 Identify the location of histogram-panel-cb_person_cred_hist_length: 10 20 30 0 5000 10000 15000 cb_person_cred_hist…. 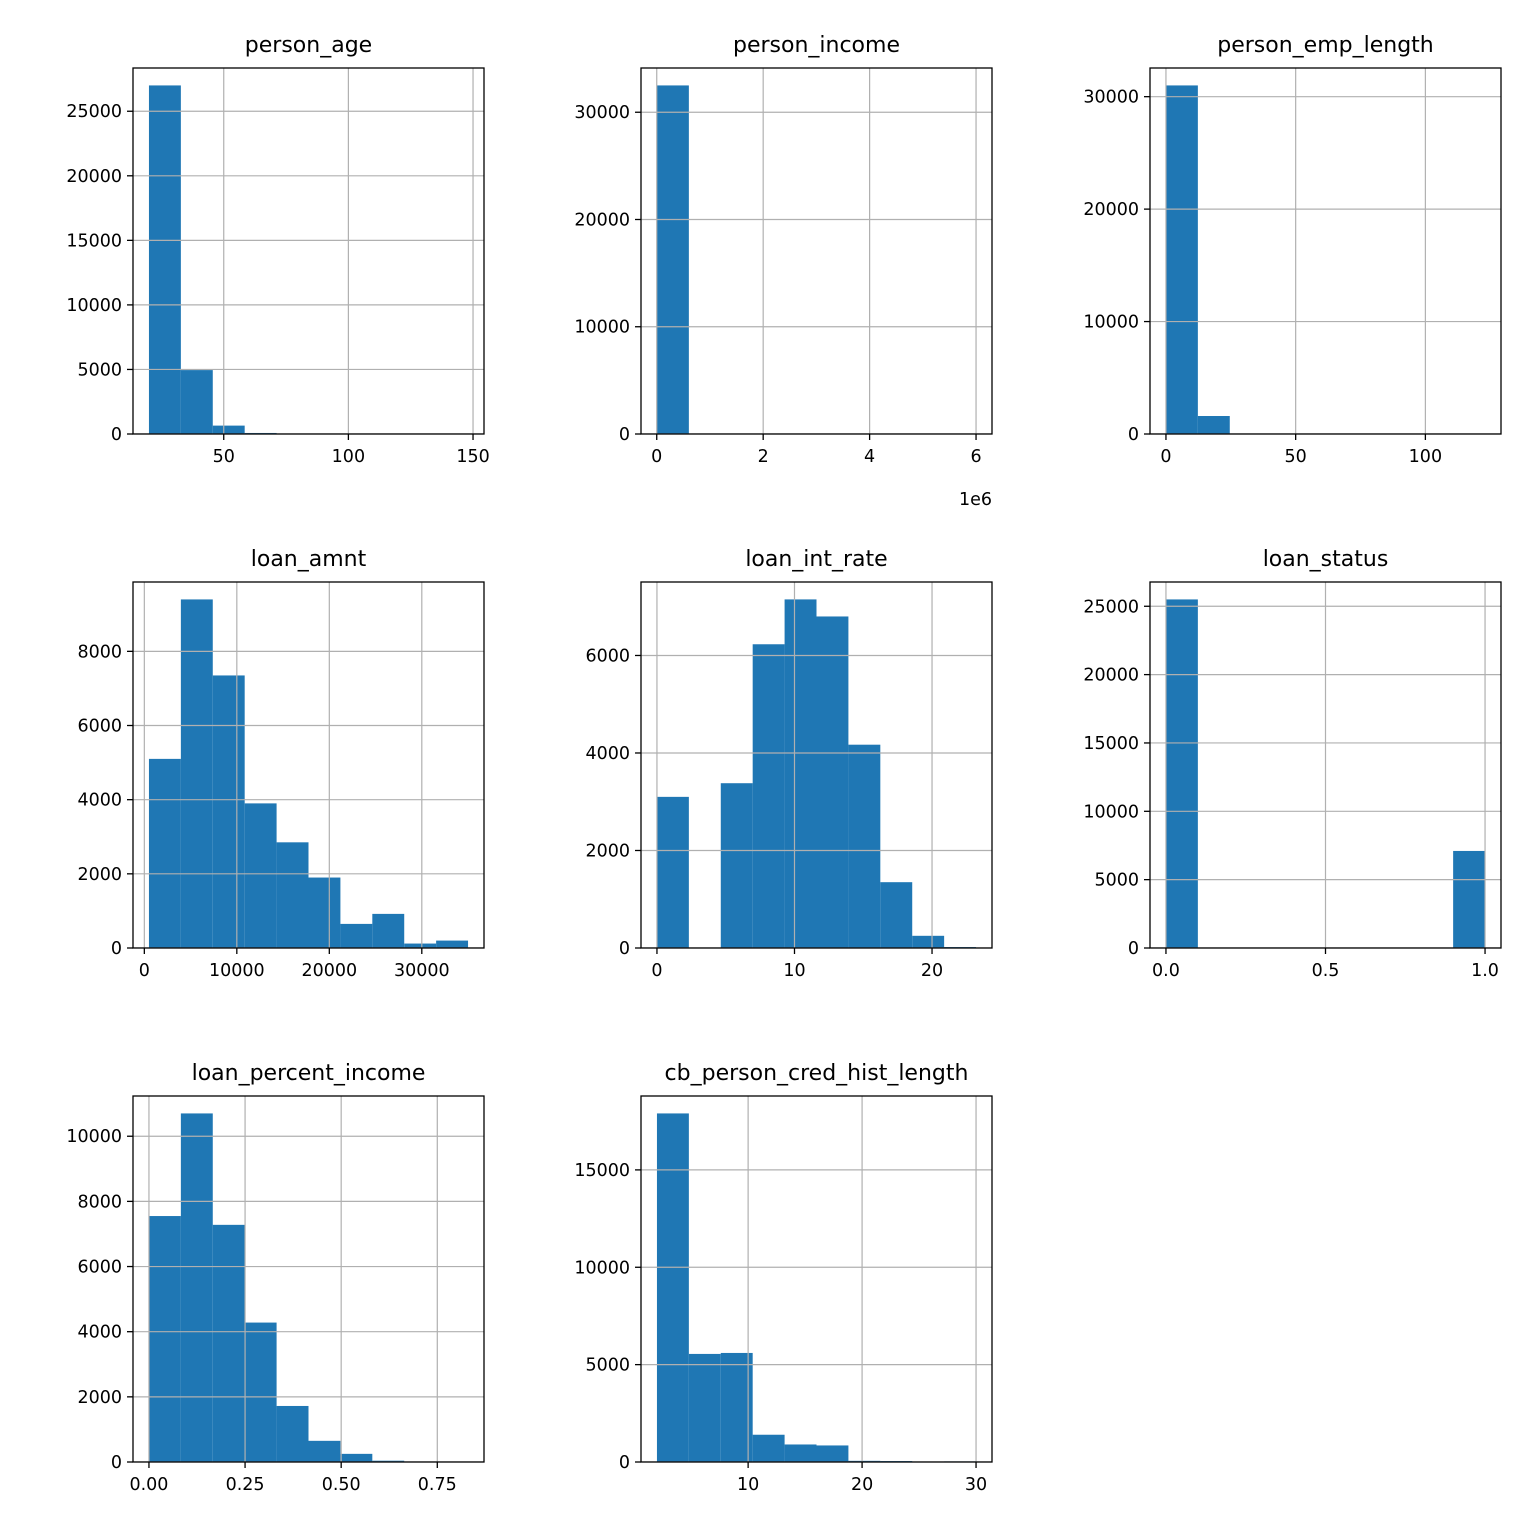
(783, 1278).